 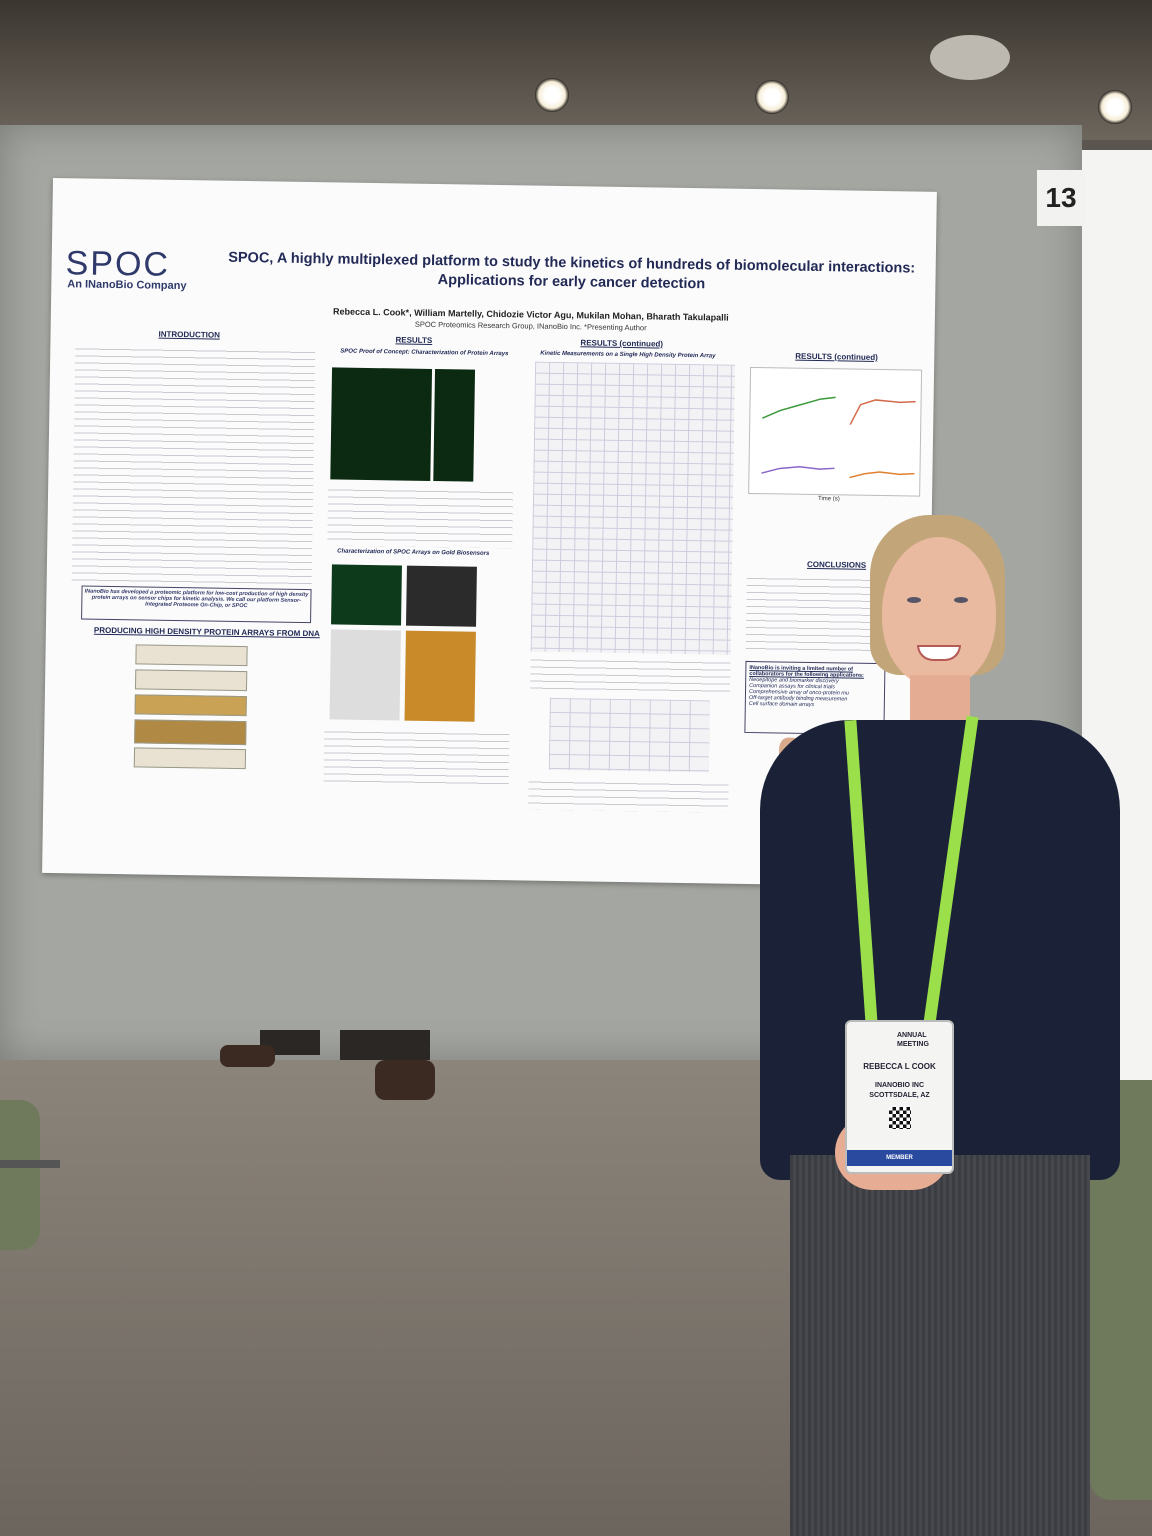 I want to click on ceiling, so click(x=576, y=70).